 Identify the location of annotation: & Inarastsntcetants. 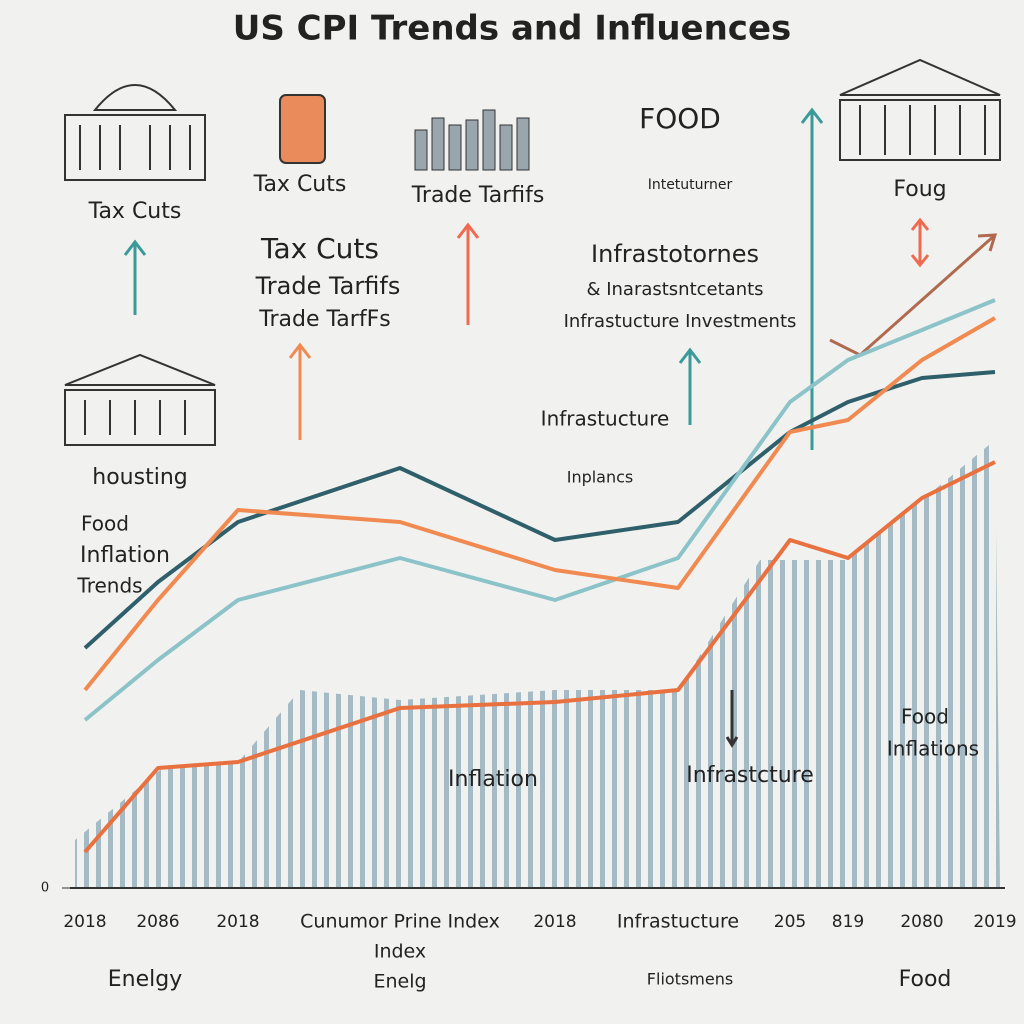
(674, 289).